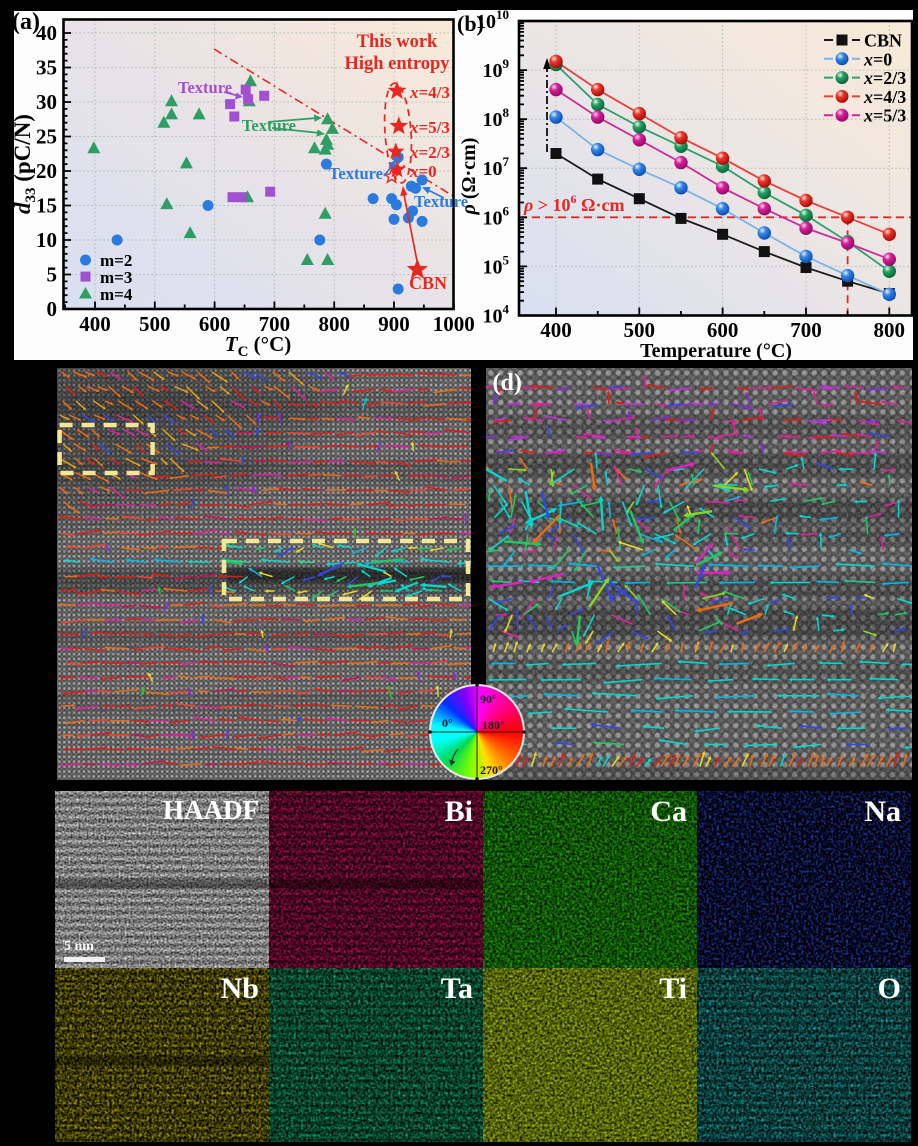 The height and width of the screenshot is (1146, 918). Describe the element at coordinates (116, 277) in the screenshot. I see `svg-text: m=3` at that location.